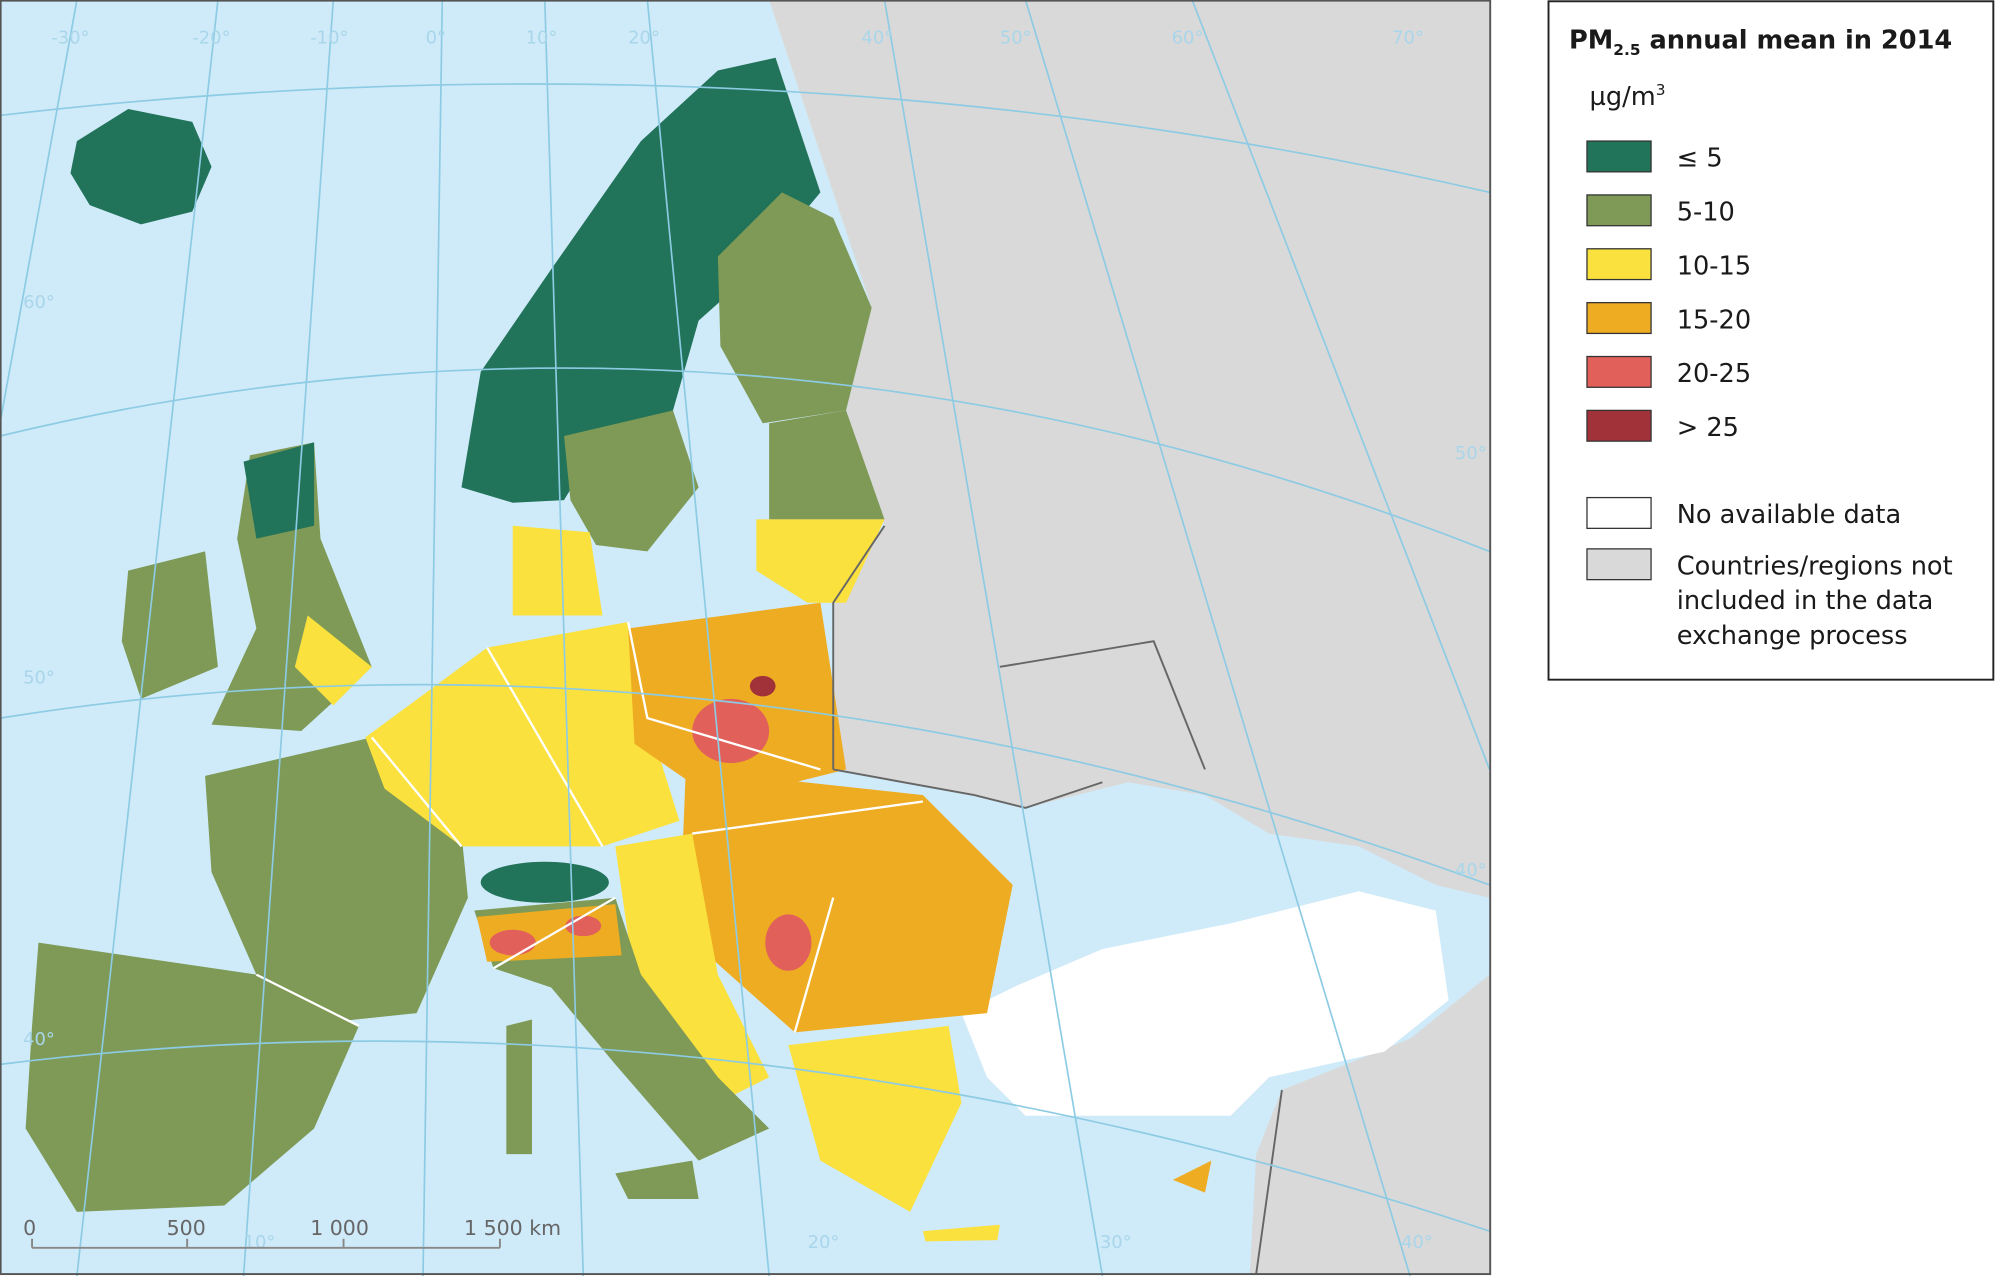 The height and width of the screenshot is (1276, 2010). What do you see at coordinates (339, 1228) in the screenshot?
I see `scale-label: 1 000` at bounding box center [339, 1228].